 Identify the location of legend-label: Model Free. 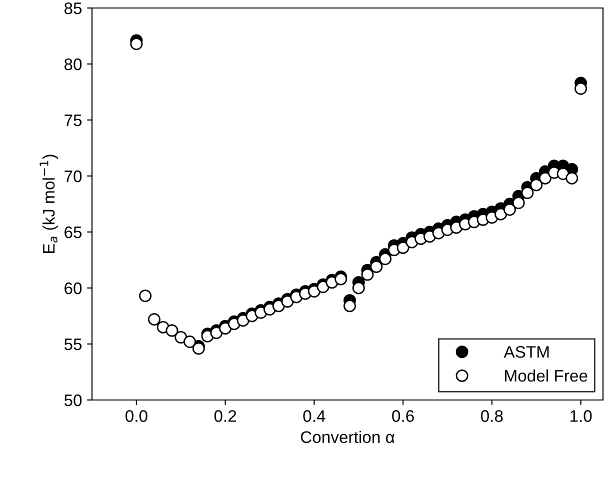
(546, 375).